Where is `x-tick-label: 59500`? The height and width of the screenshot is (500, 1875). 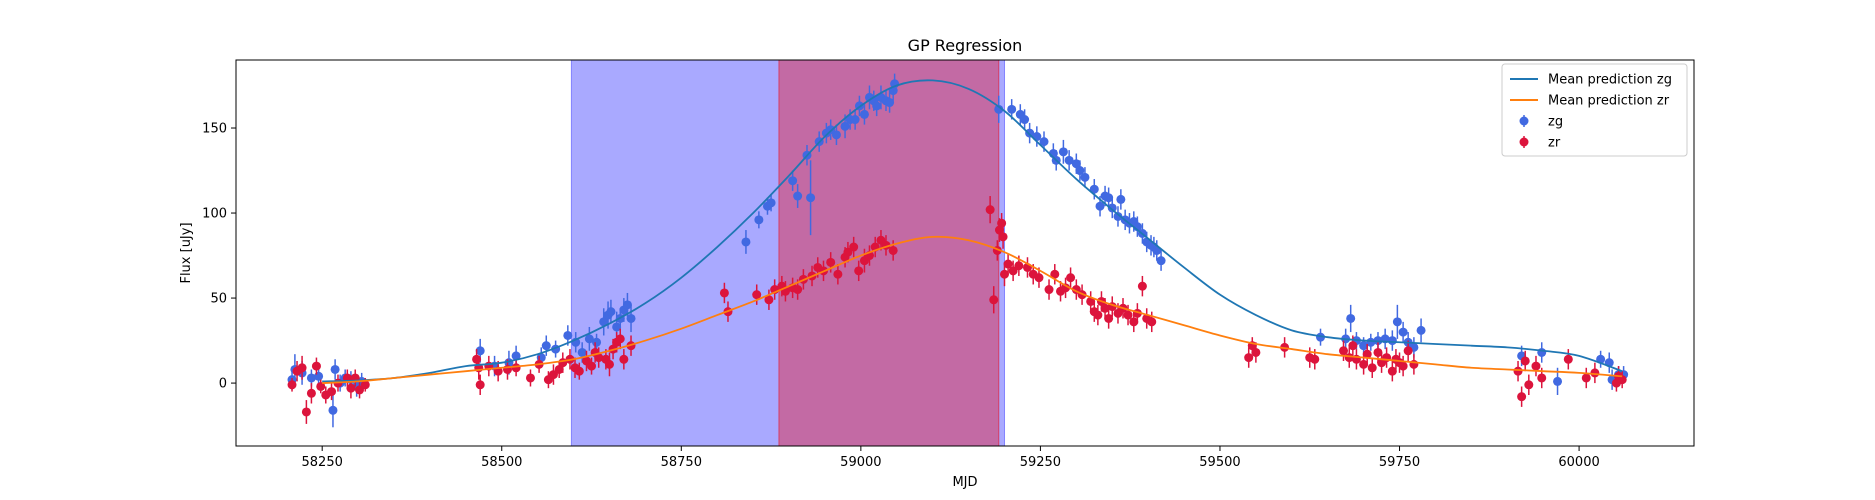 x-tick-label: 59500 is located at coordinates (1219, 462).